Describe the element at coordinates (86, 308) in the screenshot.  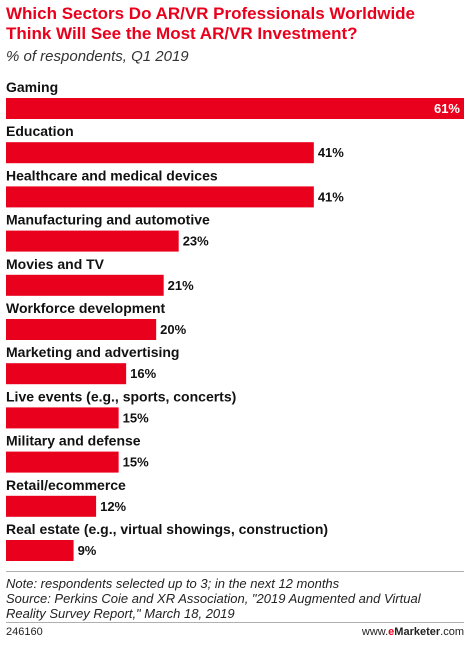
I see `category-label: Workforce development` at that location.